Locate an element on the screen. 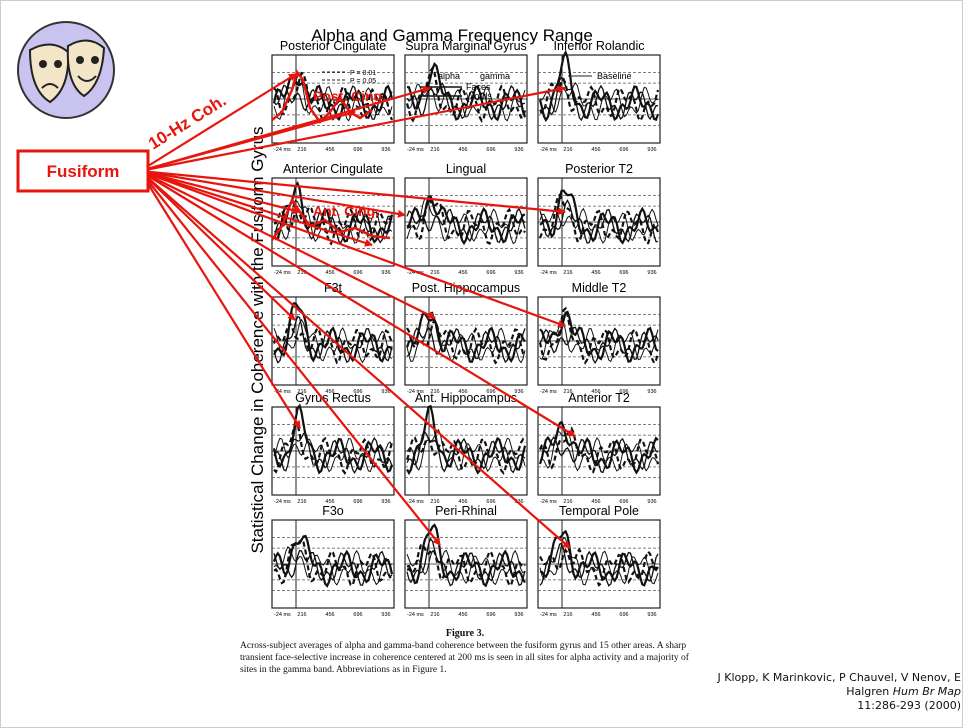 The width and height of the screenshot is (963, 728). caption-label: Figure 3. is located at coordinates (465, 633).